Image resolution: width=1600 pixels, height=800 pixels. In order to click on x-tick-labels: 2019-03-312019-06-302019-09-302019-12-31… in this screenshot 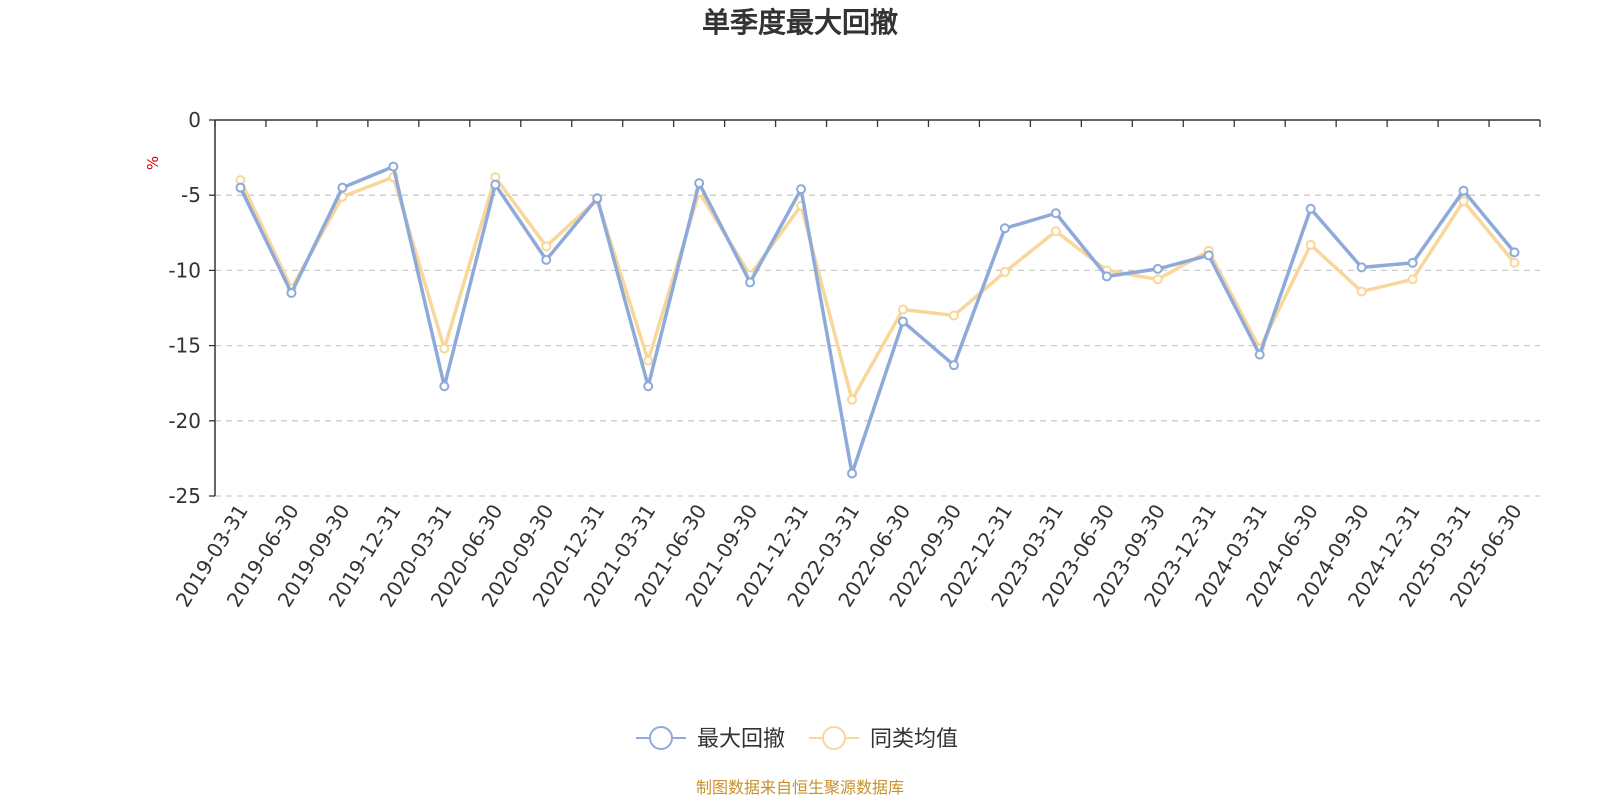, I will do `click(849, 555)`.